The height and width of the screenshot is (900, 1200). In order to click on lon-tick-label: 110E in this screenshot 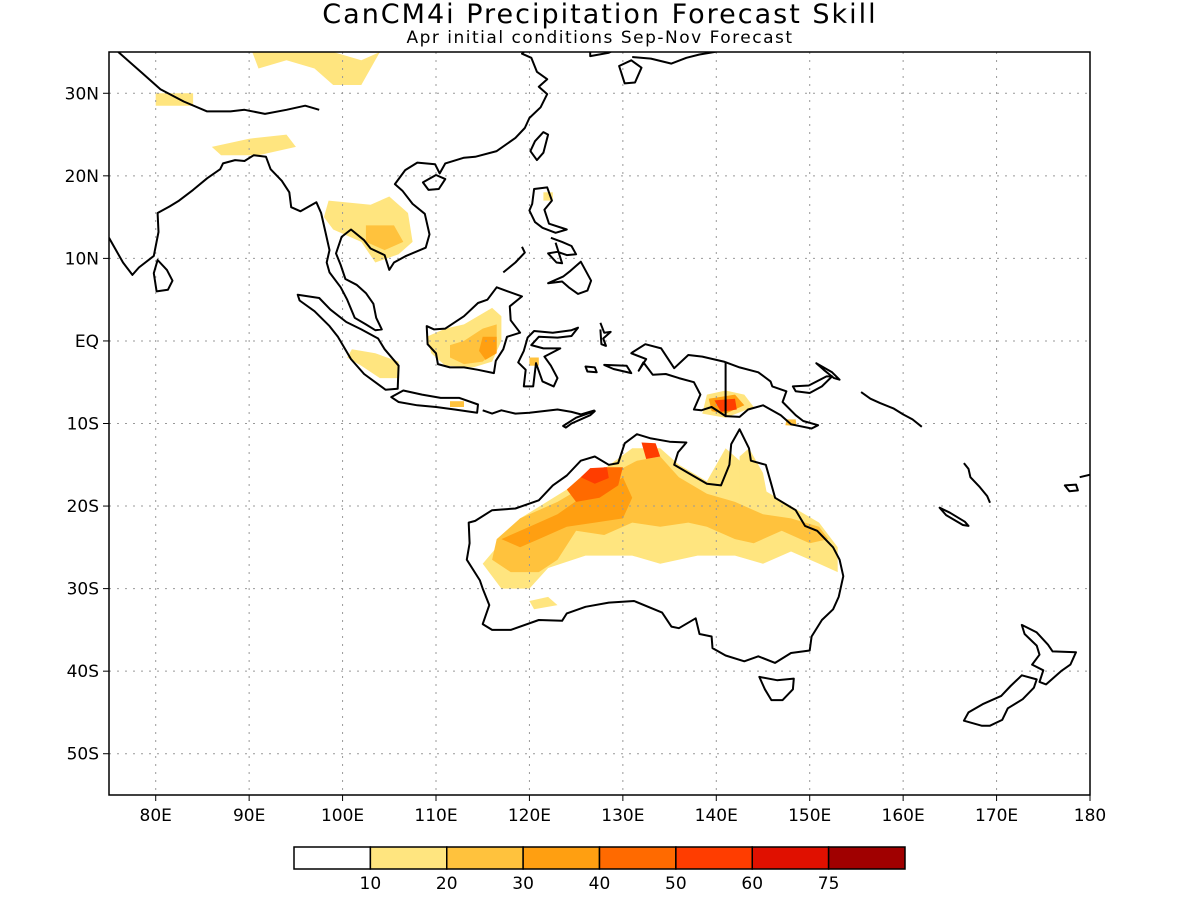, I will do `click(435, 816)`.